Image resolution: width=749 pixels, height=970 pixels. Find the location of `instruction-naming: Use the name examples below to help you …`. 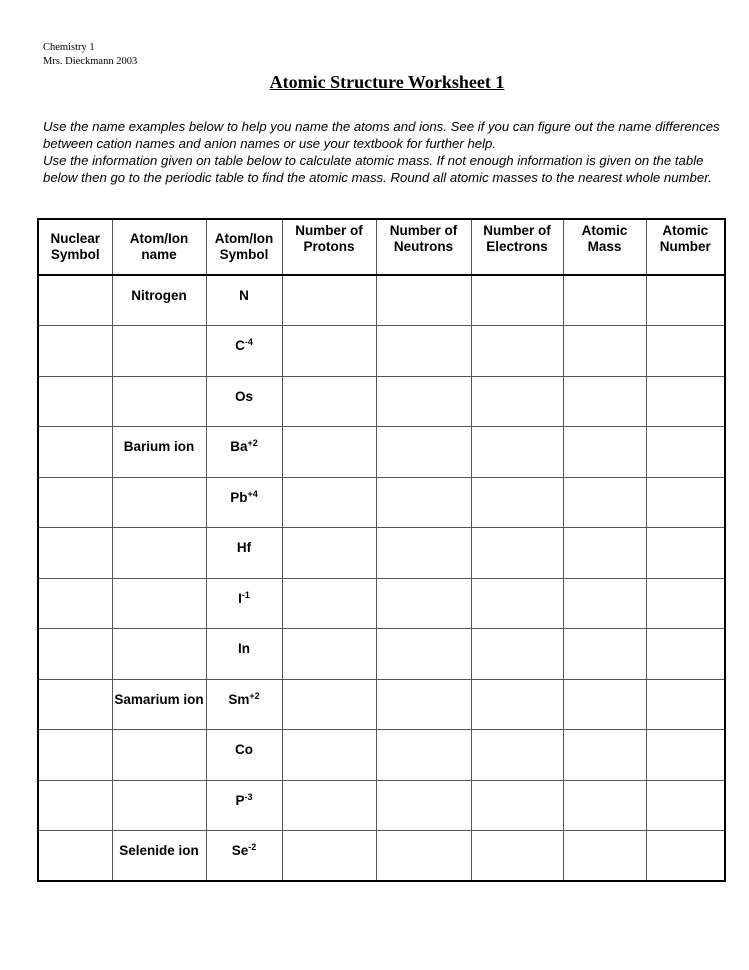

instruction-naming: Use the name examples below to help you … is located at coordinates (381, 135).